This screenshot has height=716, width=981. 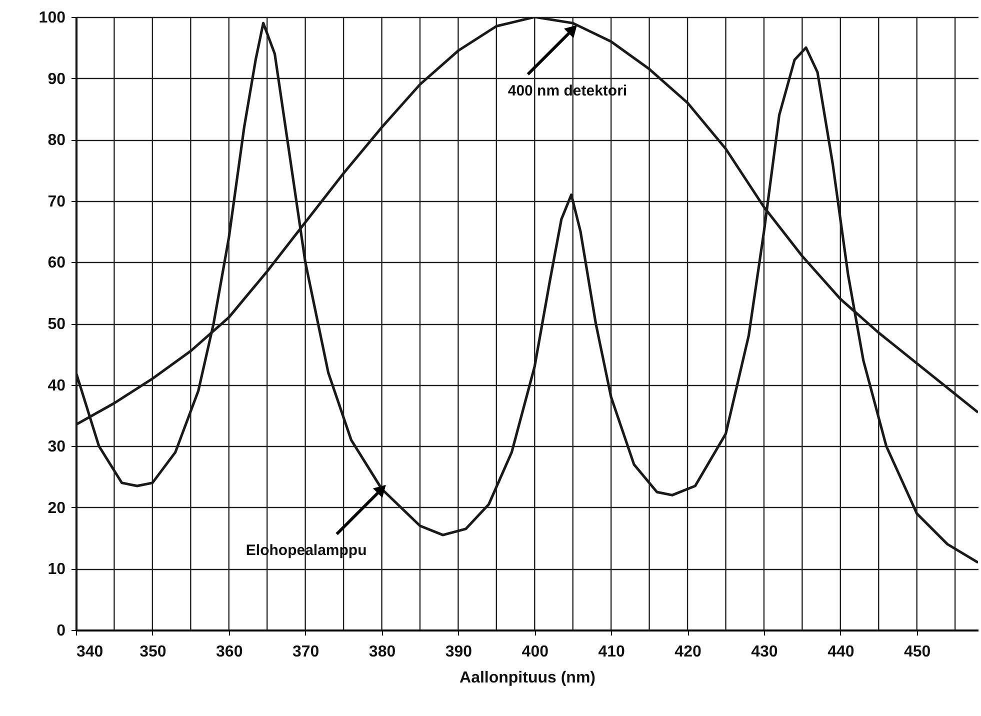 What do you see at coordinates (382, 652) in the screenshot?
I see `x-tick-label: 380` at bounding box center [382, 652].